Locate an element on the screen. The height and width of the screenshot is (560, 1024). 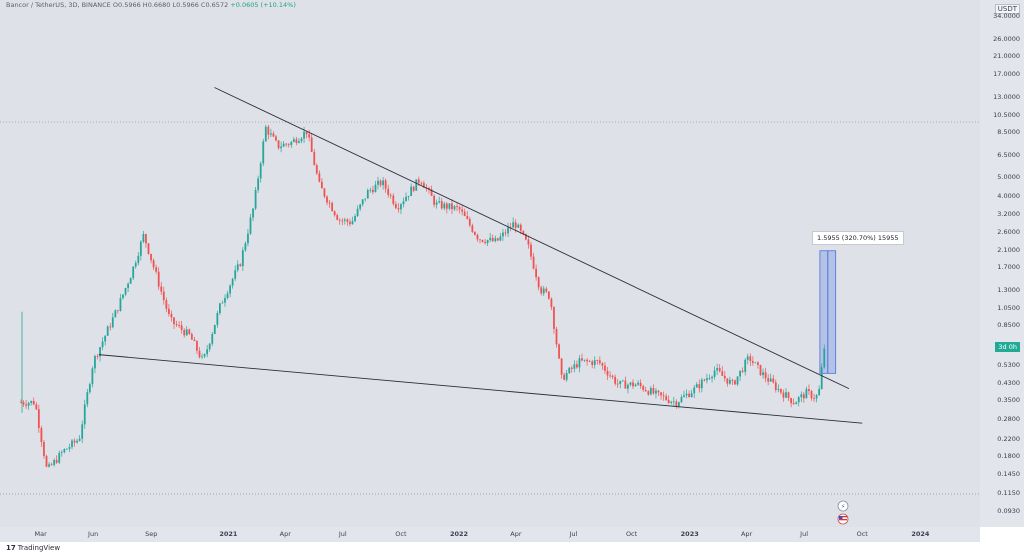
time-tick-label: 2024 is located at coordinates (920, 534).